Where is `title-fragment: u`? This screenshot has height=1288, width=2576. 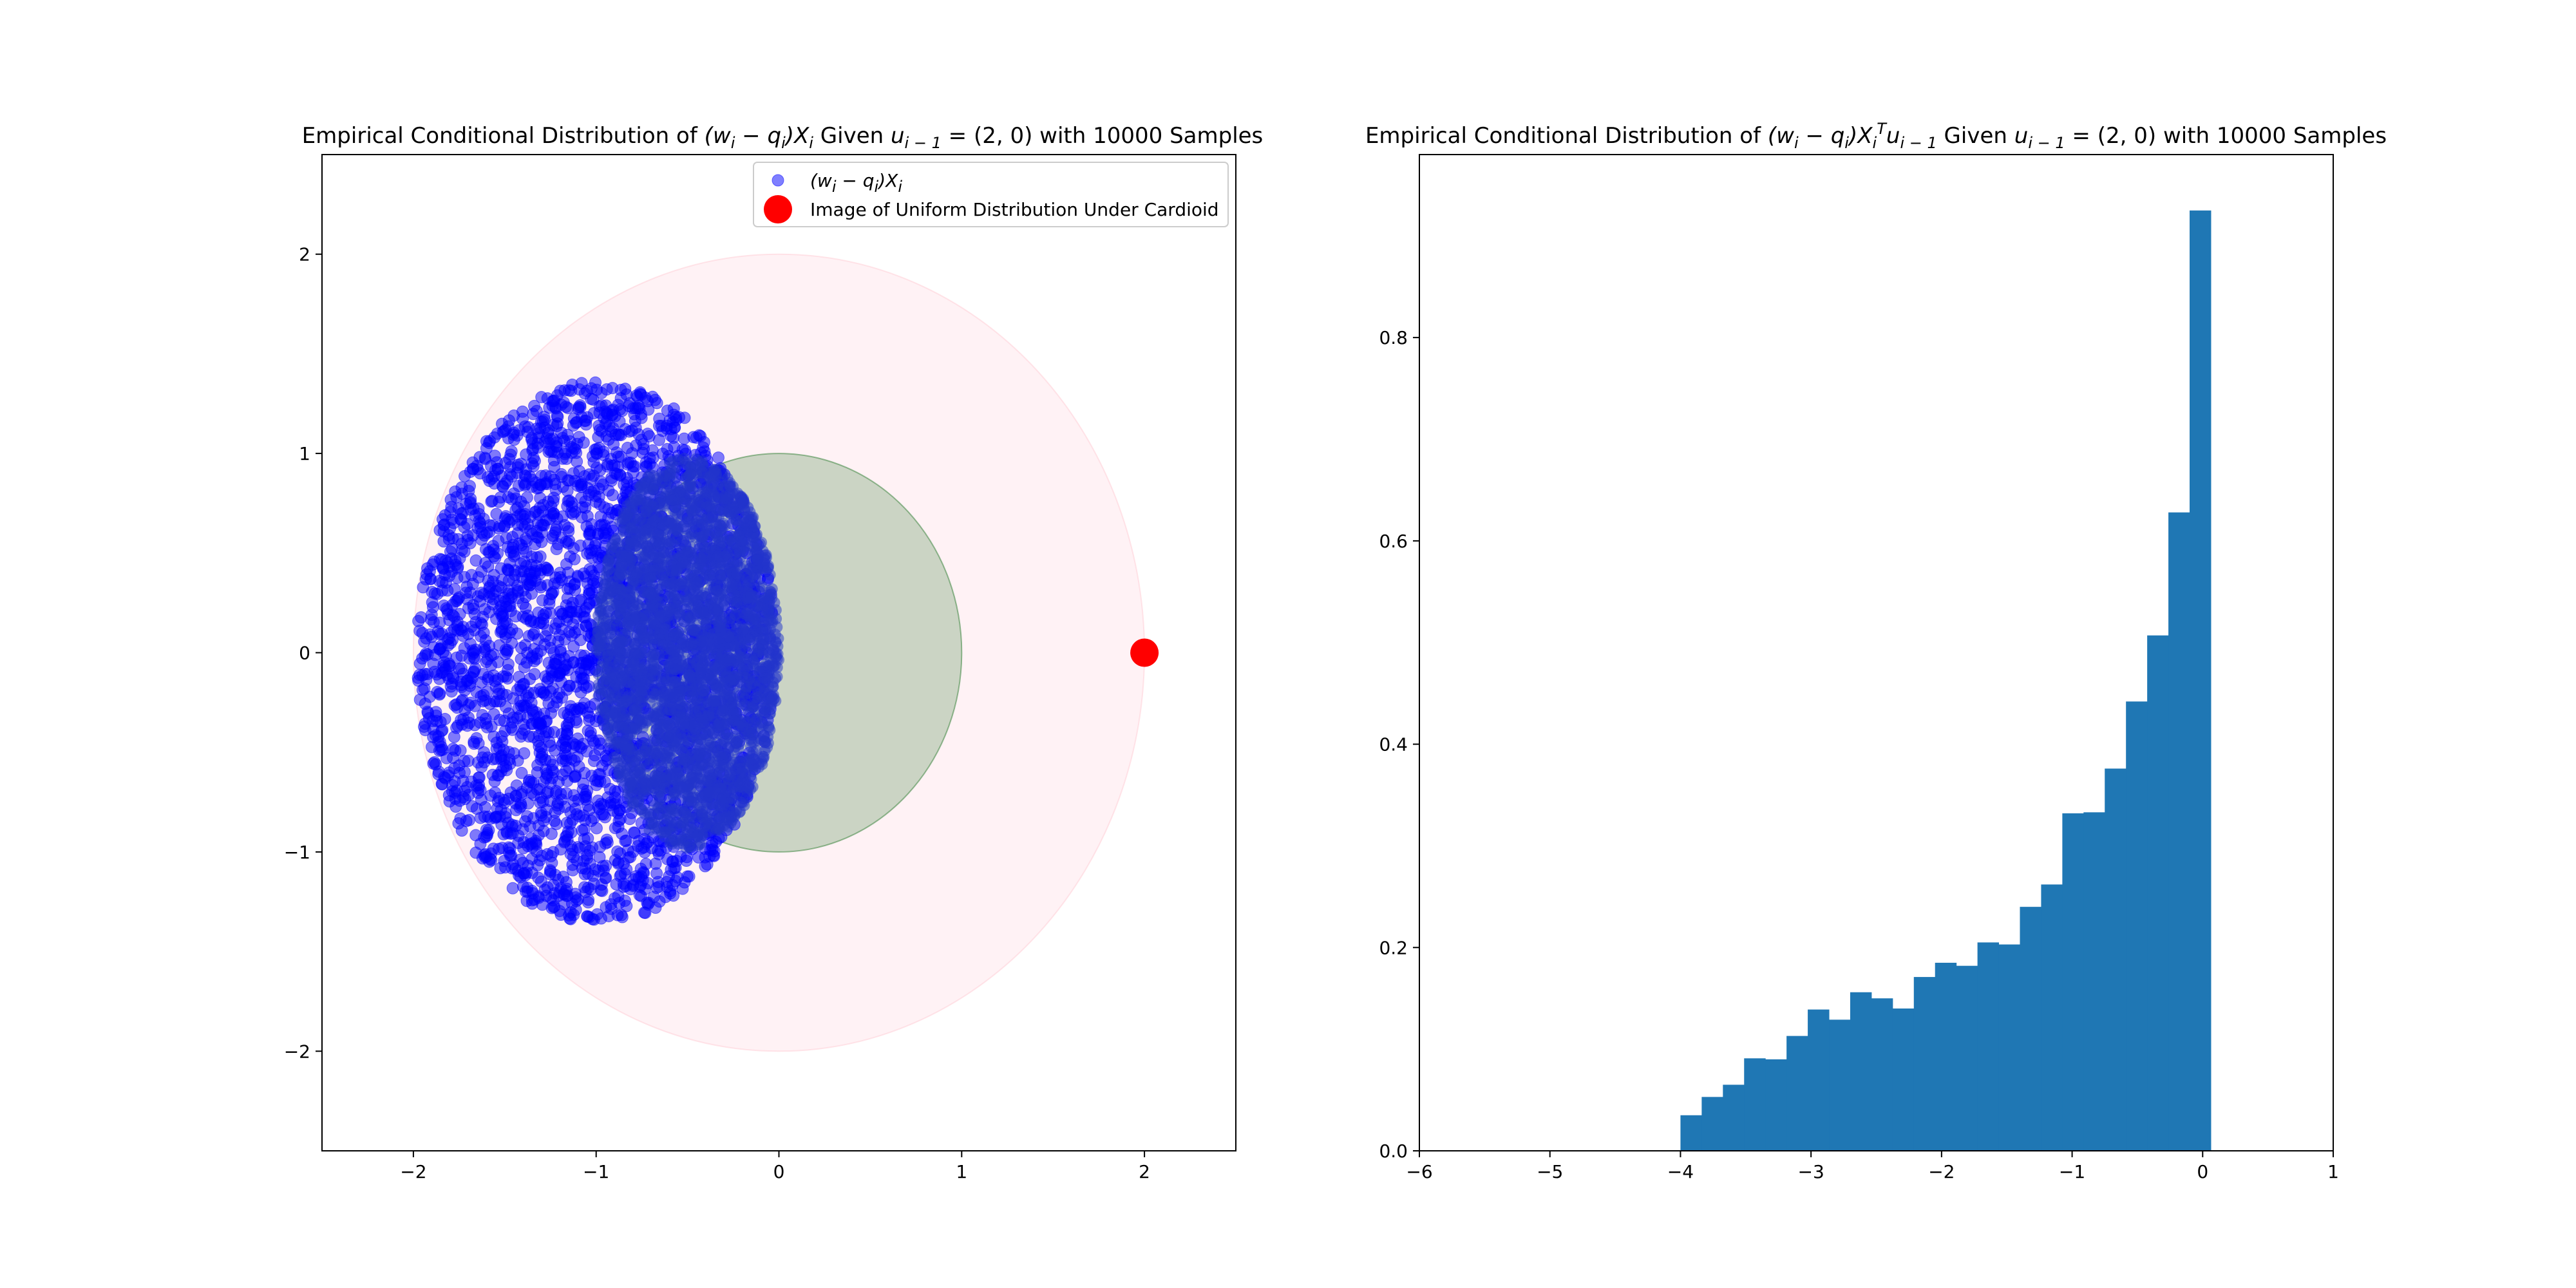
title-fragment: u is located at coordinates (898, 136).